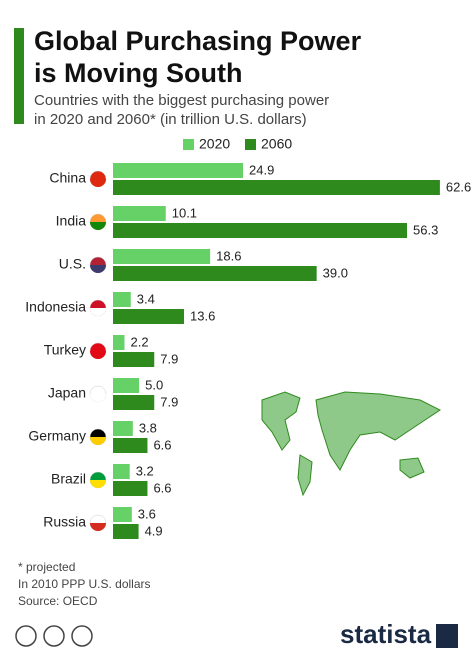 The height and width of the screenshot is (661, 474). I want to click on value-label: 18.6, so click(228, 255).